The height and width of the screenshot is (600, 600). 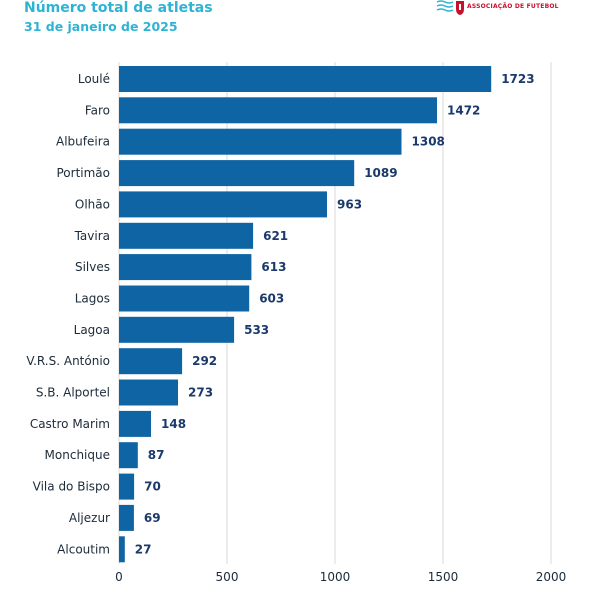 What do you see at coordinates (83, 173) in the screenshot?
I see `category-label: Portimão` at bounding box center [83, 173].